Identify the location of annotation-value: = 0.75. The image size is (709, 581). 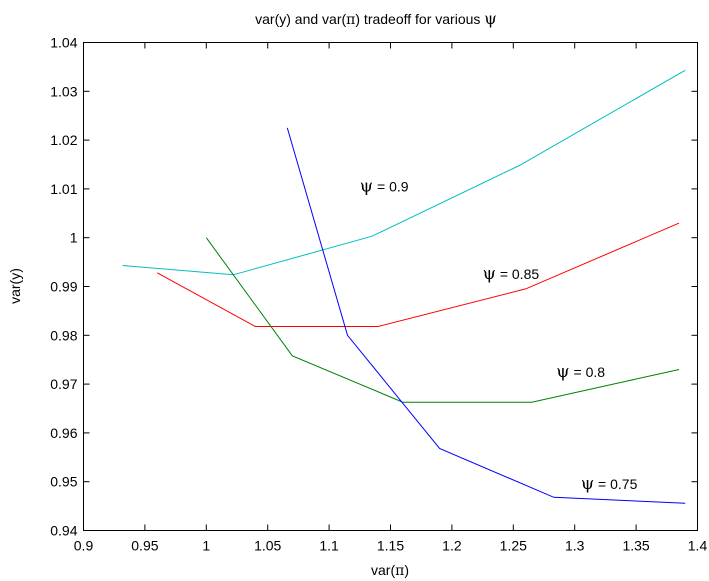
(615, 484).